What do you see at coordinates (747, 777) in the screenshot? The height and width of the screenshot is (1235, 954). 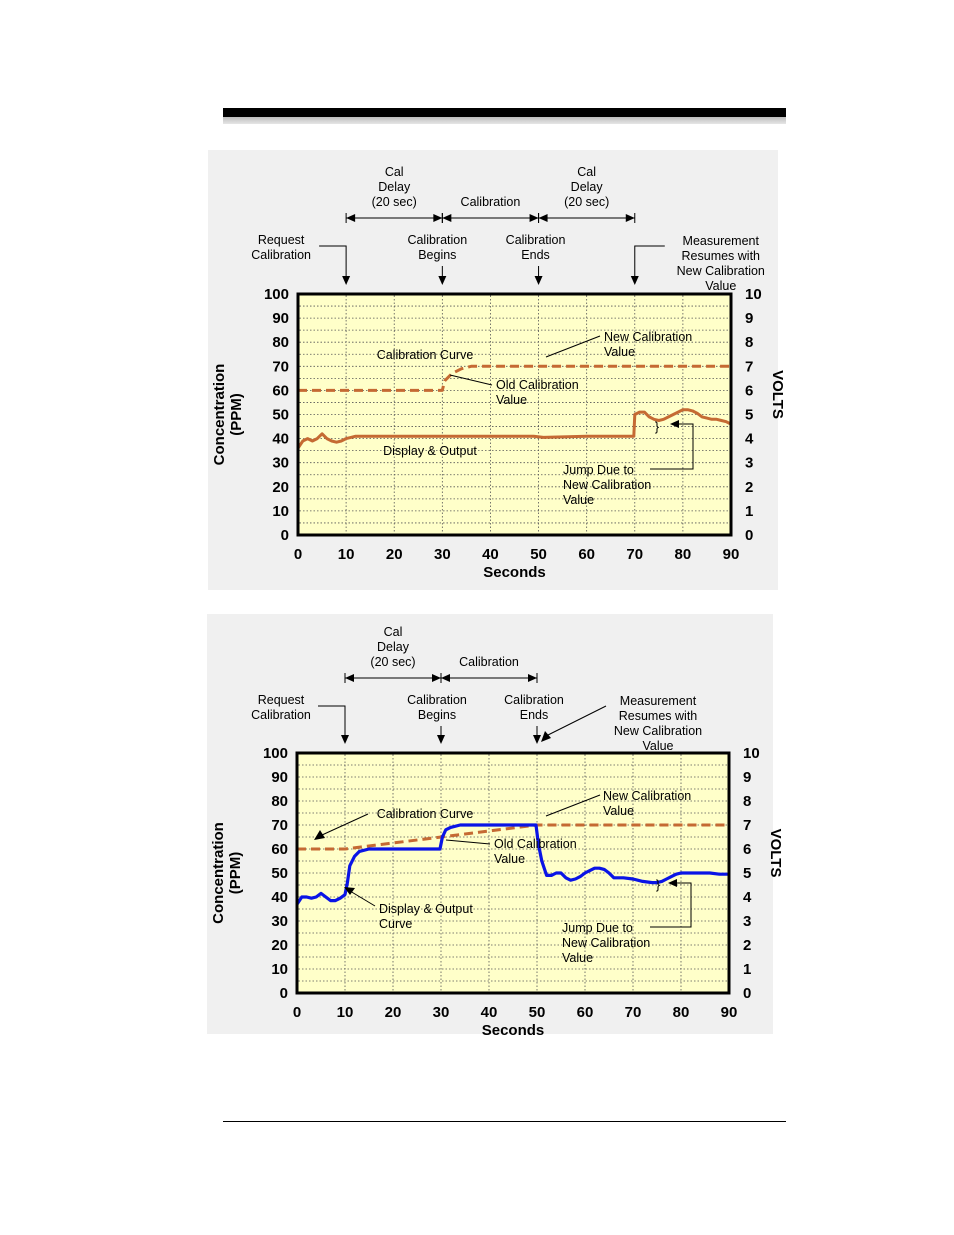 I see `y2-tick-label: 9` at bounding box center [747, 777].